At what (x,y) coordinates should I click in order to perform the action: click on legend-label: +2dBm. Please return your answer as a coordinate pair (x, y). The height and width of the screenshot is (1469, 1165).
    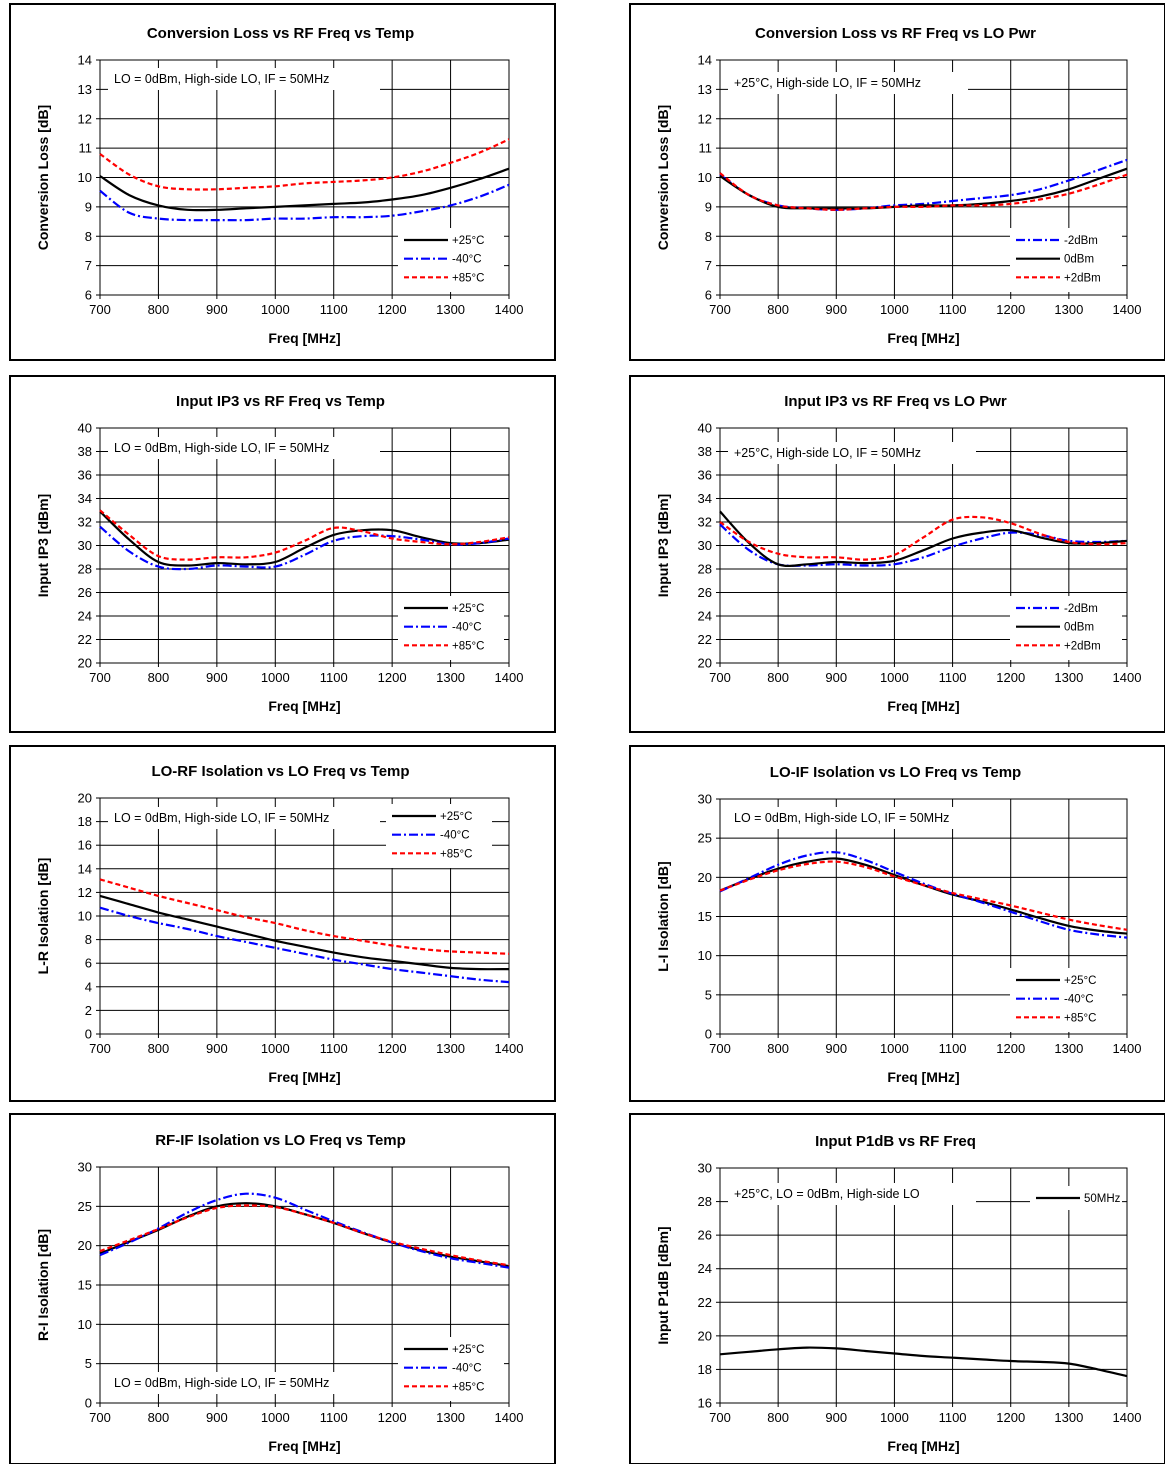
    Looking at the image, I should click on (1082, 646).